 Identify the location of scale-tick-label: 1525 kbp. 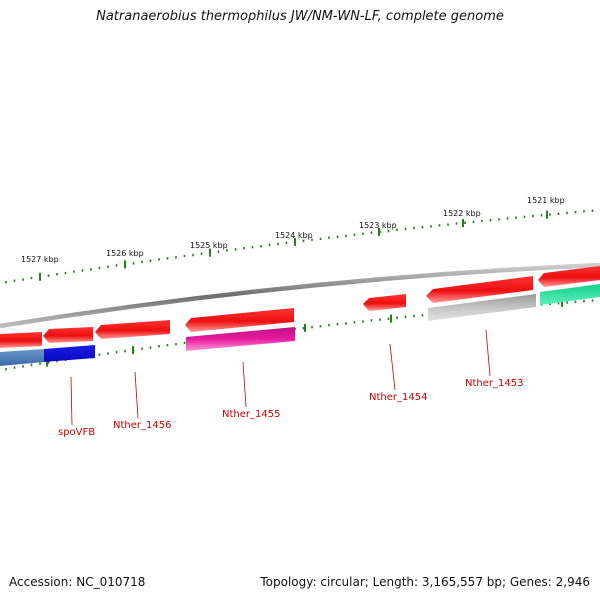
(209, 245).